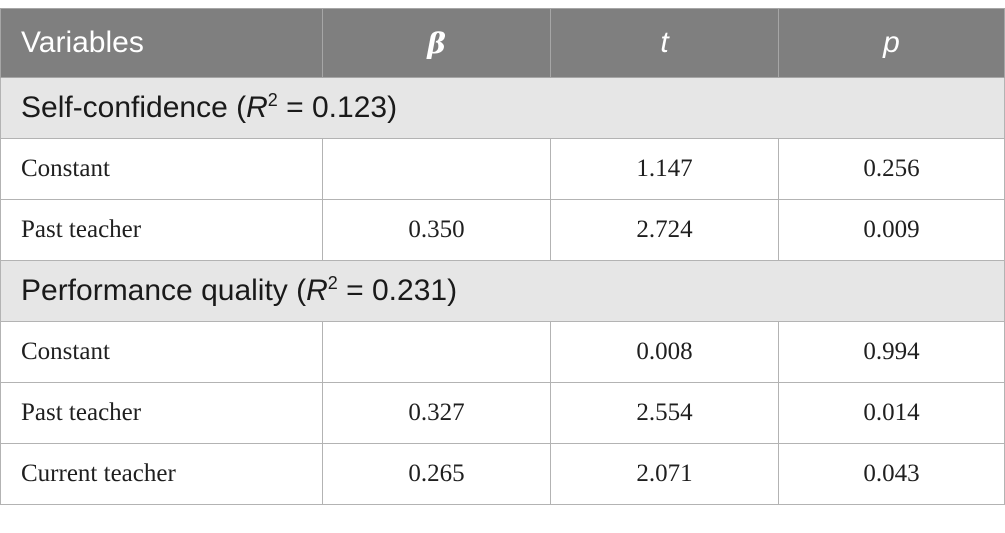 The height and width of the screenshot is (533, 1005). What do you see at coordinates (664, 169) in the screenshot?
I see `t-cell: 1.147` at bounding box center [664, 169].